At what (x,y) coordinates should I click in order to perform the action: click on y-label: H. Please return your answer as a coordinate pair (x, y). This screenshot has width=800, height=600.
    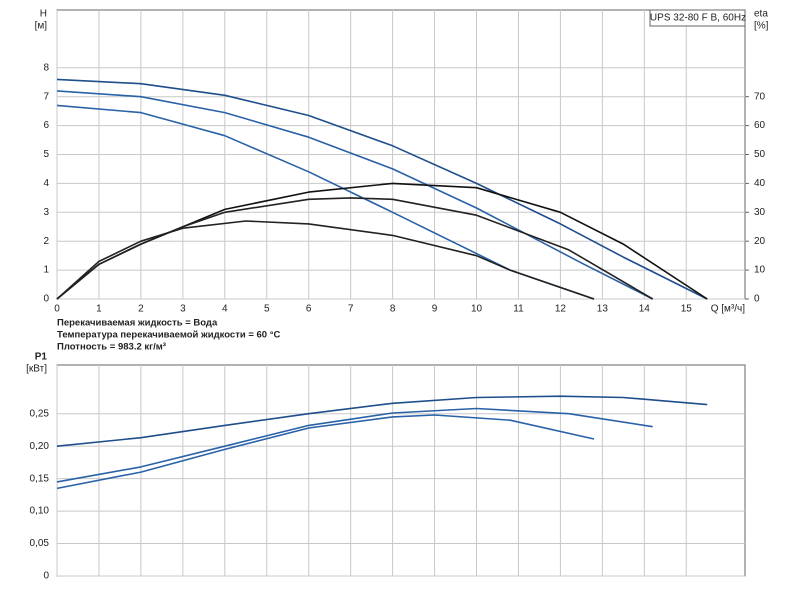
    Looking at the image, I should click on (43, 14).